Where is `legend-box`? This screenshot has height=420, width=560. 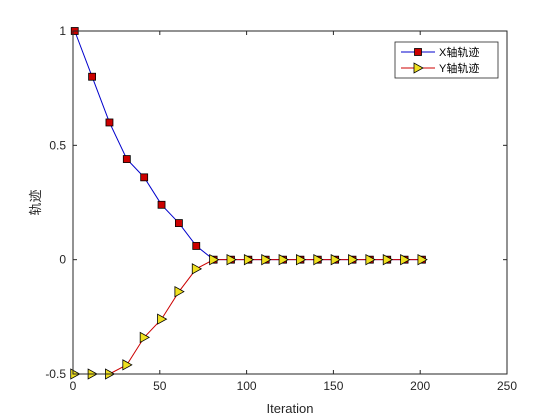
legend-box is located at coordinates (446, 60).